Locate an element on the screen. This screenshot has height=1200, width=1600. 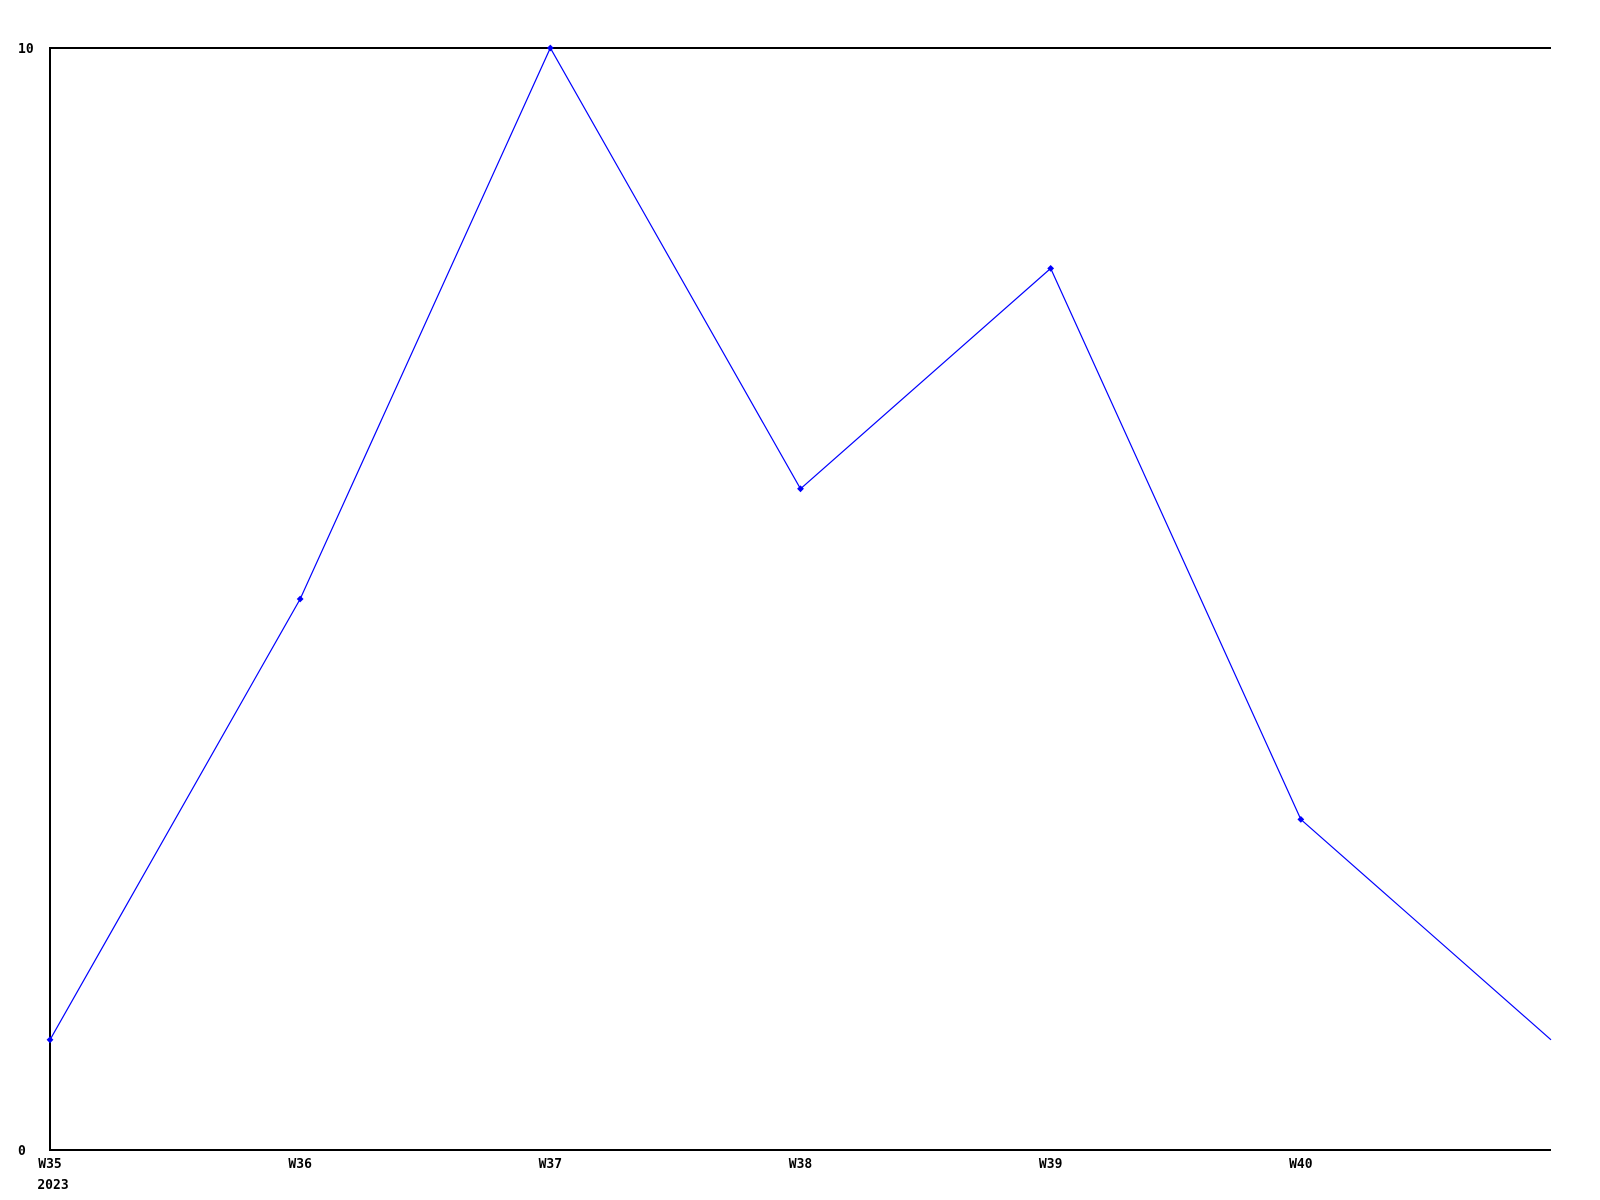
x-tick-label: W35 is located at coordinates (49, 1164).